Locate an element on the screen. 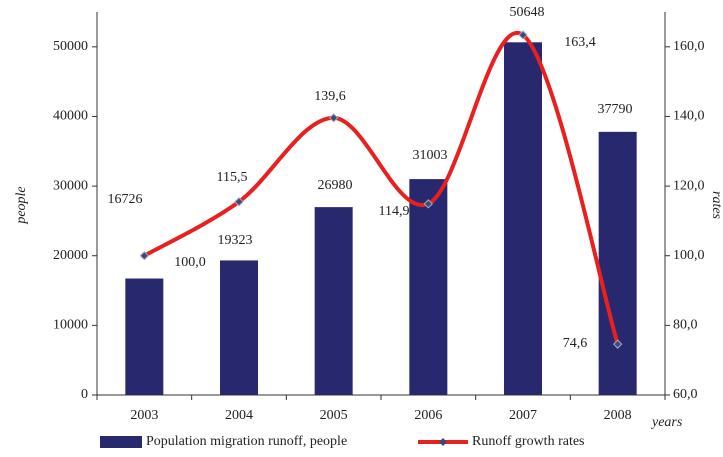  x-tick-label: 2006 is located at coordinates (428, 415).